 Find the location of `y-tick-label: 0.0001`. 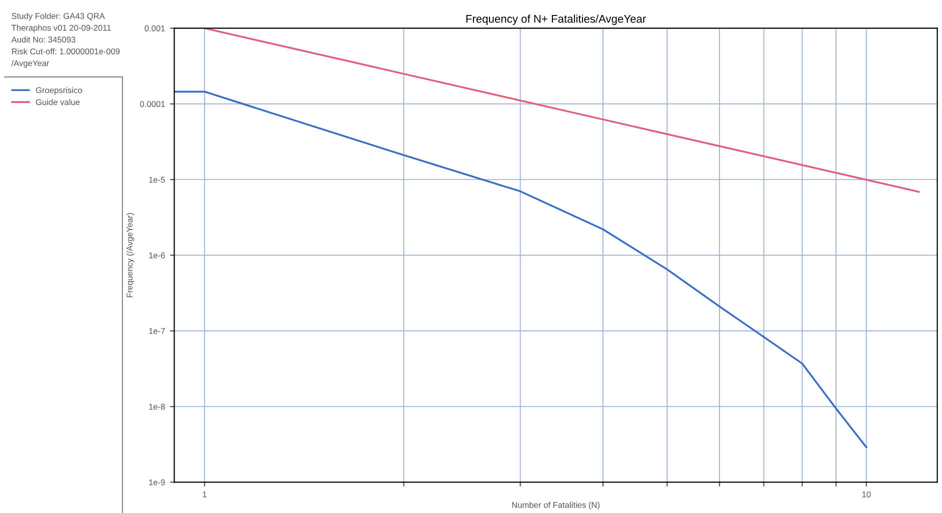

y-tick-label: 0.0001 is located at coordinates (152, 104).